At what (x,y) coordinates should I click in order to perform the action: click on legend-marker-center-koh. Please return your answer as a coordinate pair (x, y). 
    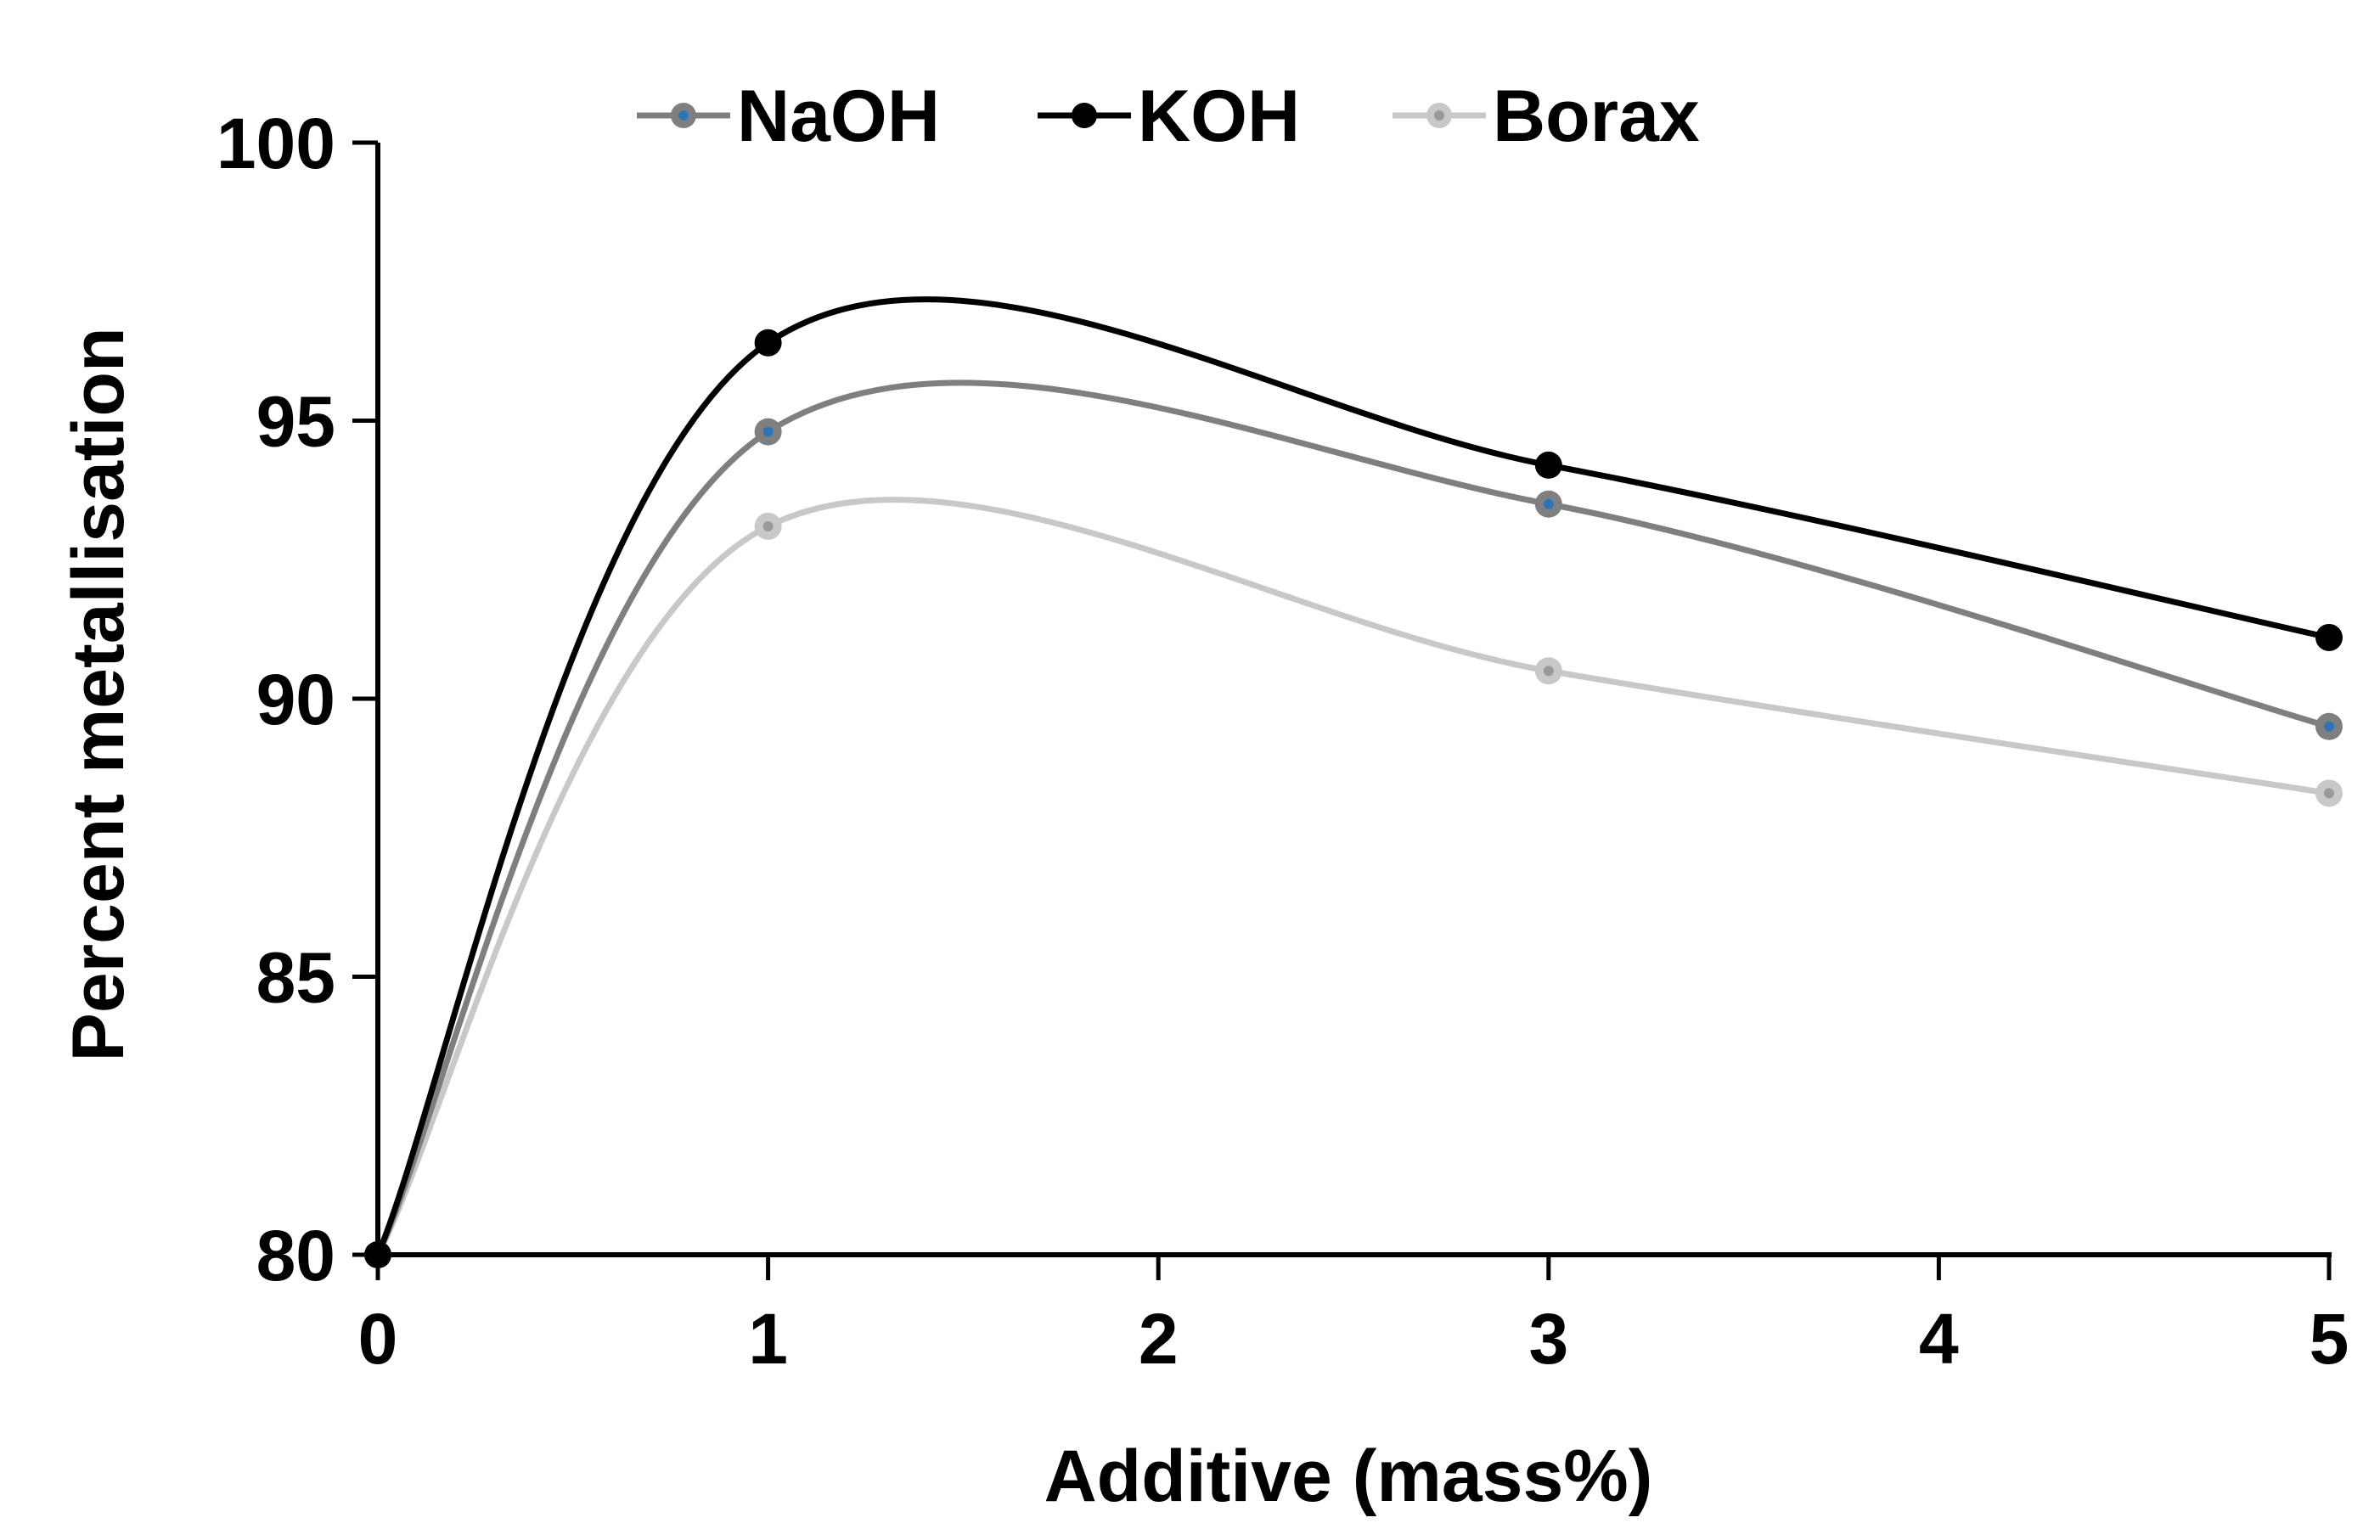
    Looking at the image, I should click on (1084, 115).